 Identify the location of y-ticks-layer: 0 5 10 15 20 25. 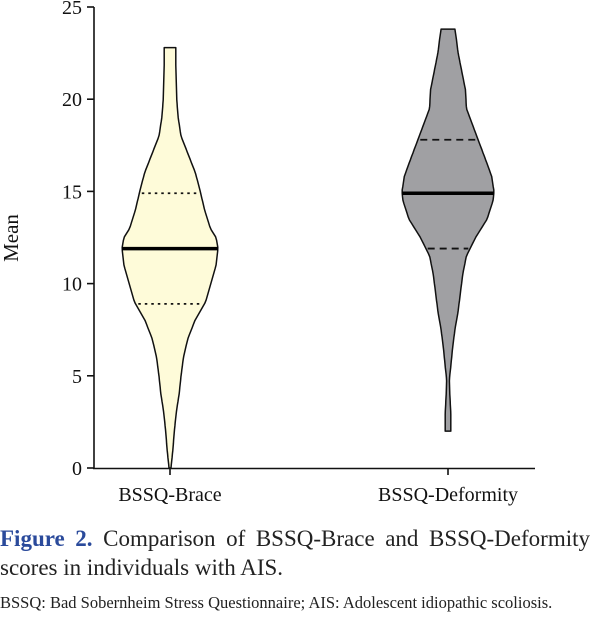
(78, 240).